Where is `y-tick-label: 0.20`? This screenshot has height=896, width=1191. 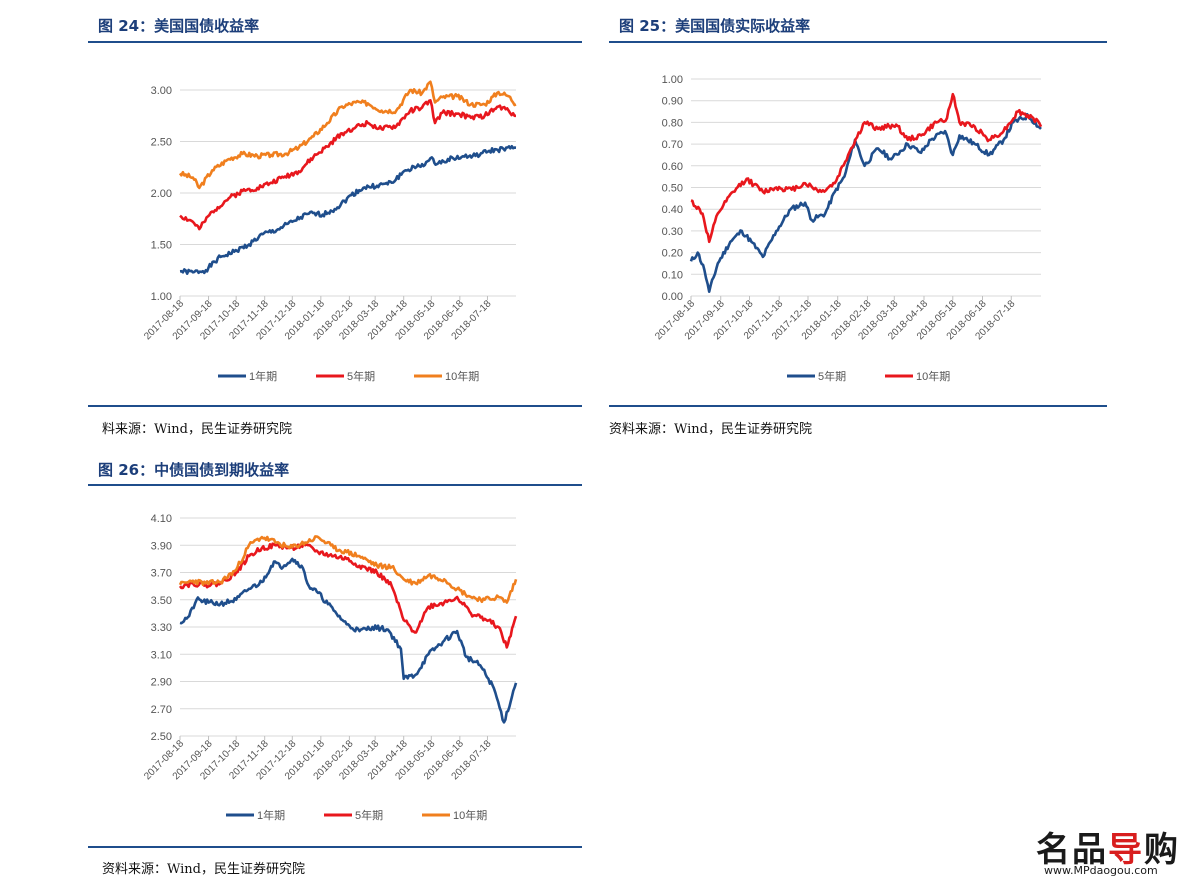 y-tick-label: 0.20 is located at coordinates (672, 254).